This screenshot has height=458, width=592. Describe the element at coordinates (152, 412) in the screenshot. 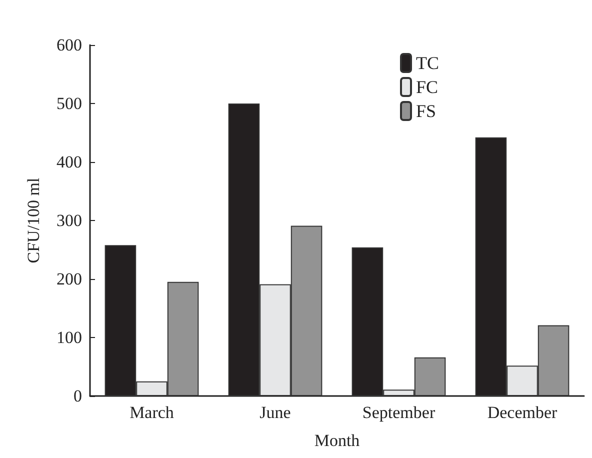

I see `x-tick-label: March` at that location.